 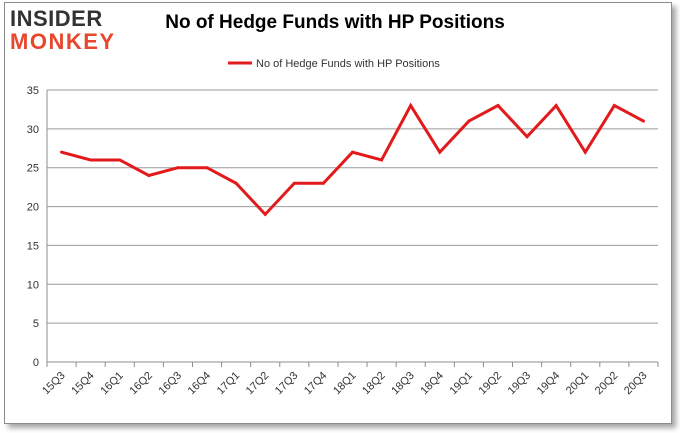 What do you see at coordinates (491, 384) in the screenshot?
I see `x-tick-label: 19Q2` at bounding box center [491, 384].